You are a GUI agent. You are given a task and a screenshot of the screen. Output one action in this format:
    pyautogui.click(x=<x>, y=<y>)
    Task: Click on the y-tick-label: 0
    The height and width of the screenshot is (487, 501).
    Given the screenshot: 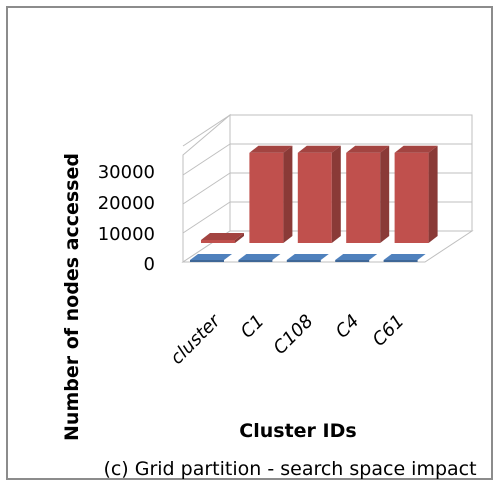 What is the action you would take?
    pyautogui.click(x=149, y=264)
    